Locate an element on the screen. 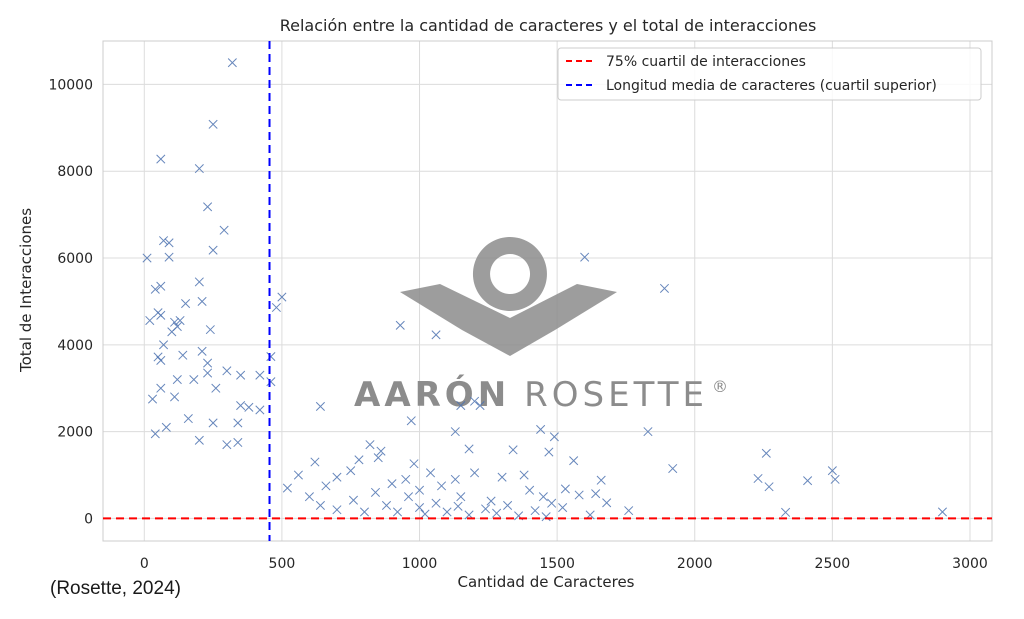 This screenshot has width=1024, height=619. watermark: AARÓN ROSETTE ® is located at coordinates (543, 326).